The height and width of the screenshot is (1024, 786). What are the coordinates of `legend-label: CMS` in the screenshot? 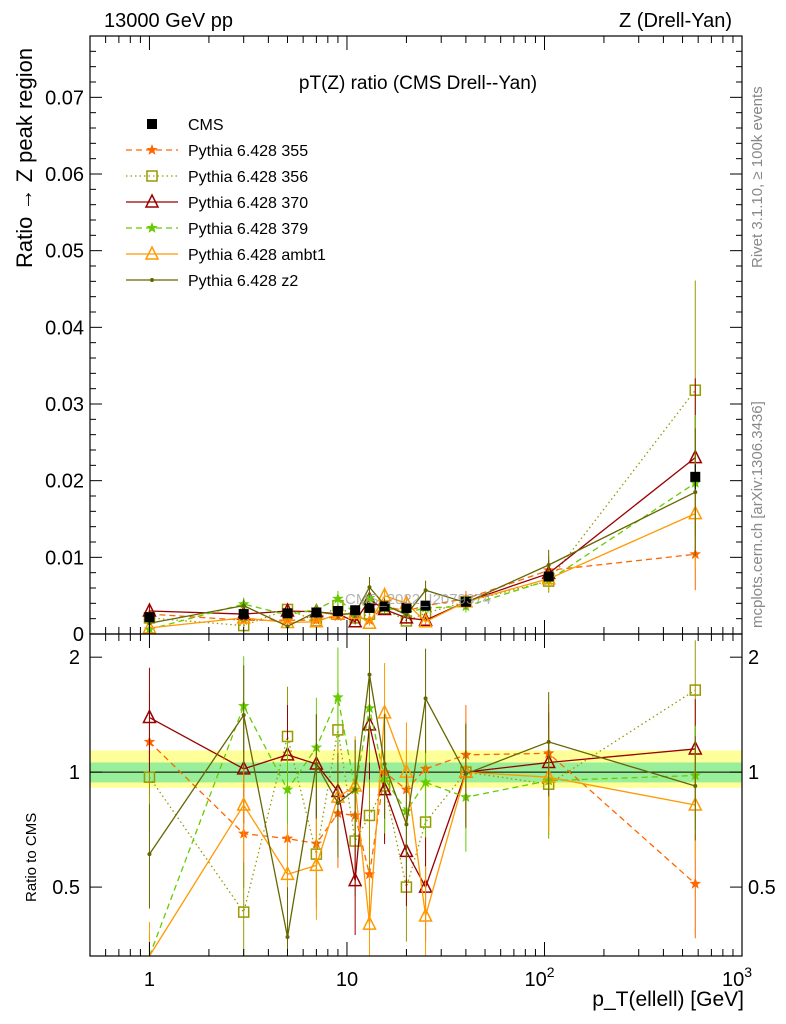 It's located at (206, 125).